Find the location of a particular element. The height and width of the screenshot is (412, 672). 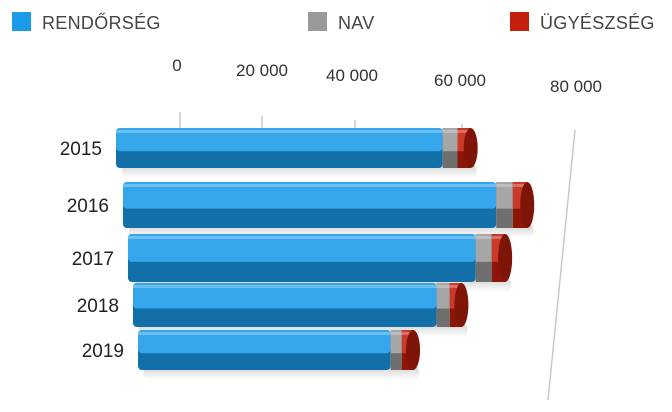

category-label-2019: 2019 is located at coordinates (103, 351).